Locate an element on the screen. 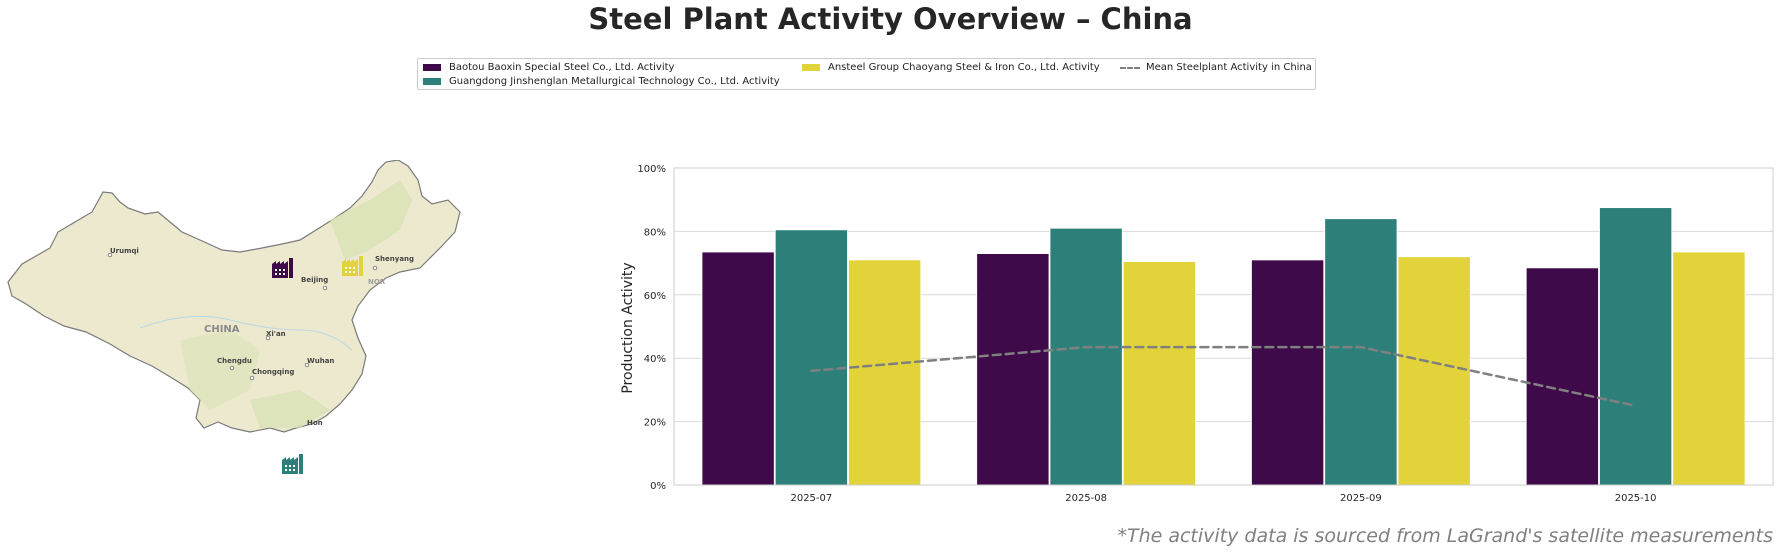 The image size is (1781, 554). city-dot-xian is located at coordinates (268, 338).